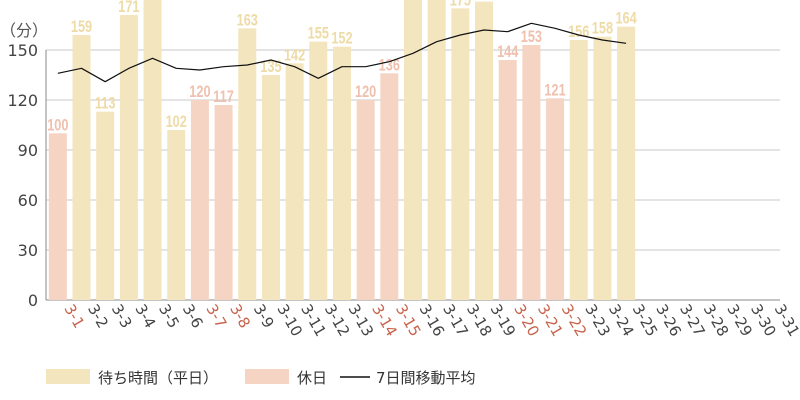  What do you see at coordinates (426, 378) in the screenshot?
I see `legend-label: 7日間移動平均` at bounding box center [426, 378].